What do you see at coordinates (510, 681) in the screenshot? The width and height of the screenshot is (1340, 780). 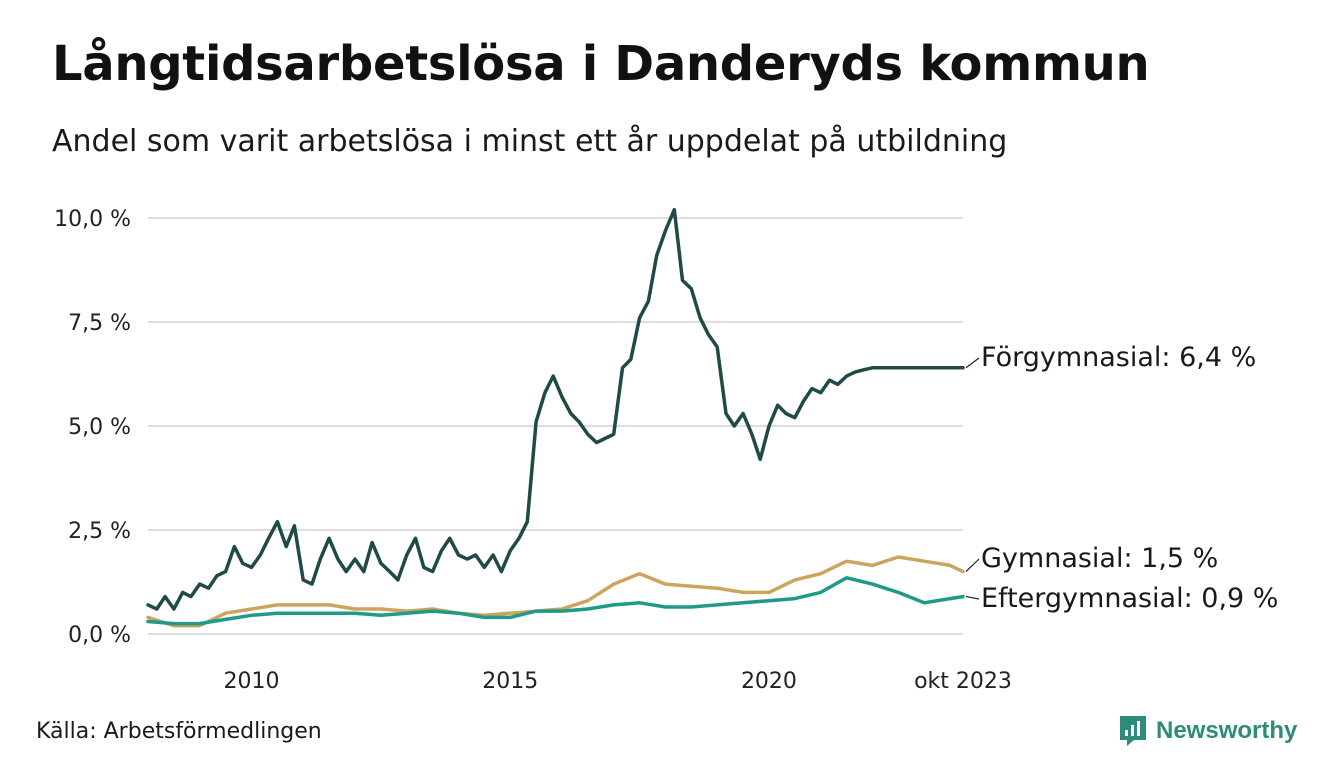 I see `x-tick-label: 2015` at bounding box center [510, 681].